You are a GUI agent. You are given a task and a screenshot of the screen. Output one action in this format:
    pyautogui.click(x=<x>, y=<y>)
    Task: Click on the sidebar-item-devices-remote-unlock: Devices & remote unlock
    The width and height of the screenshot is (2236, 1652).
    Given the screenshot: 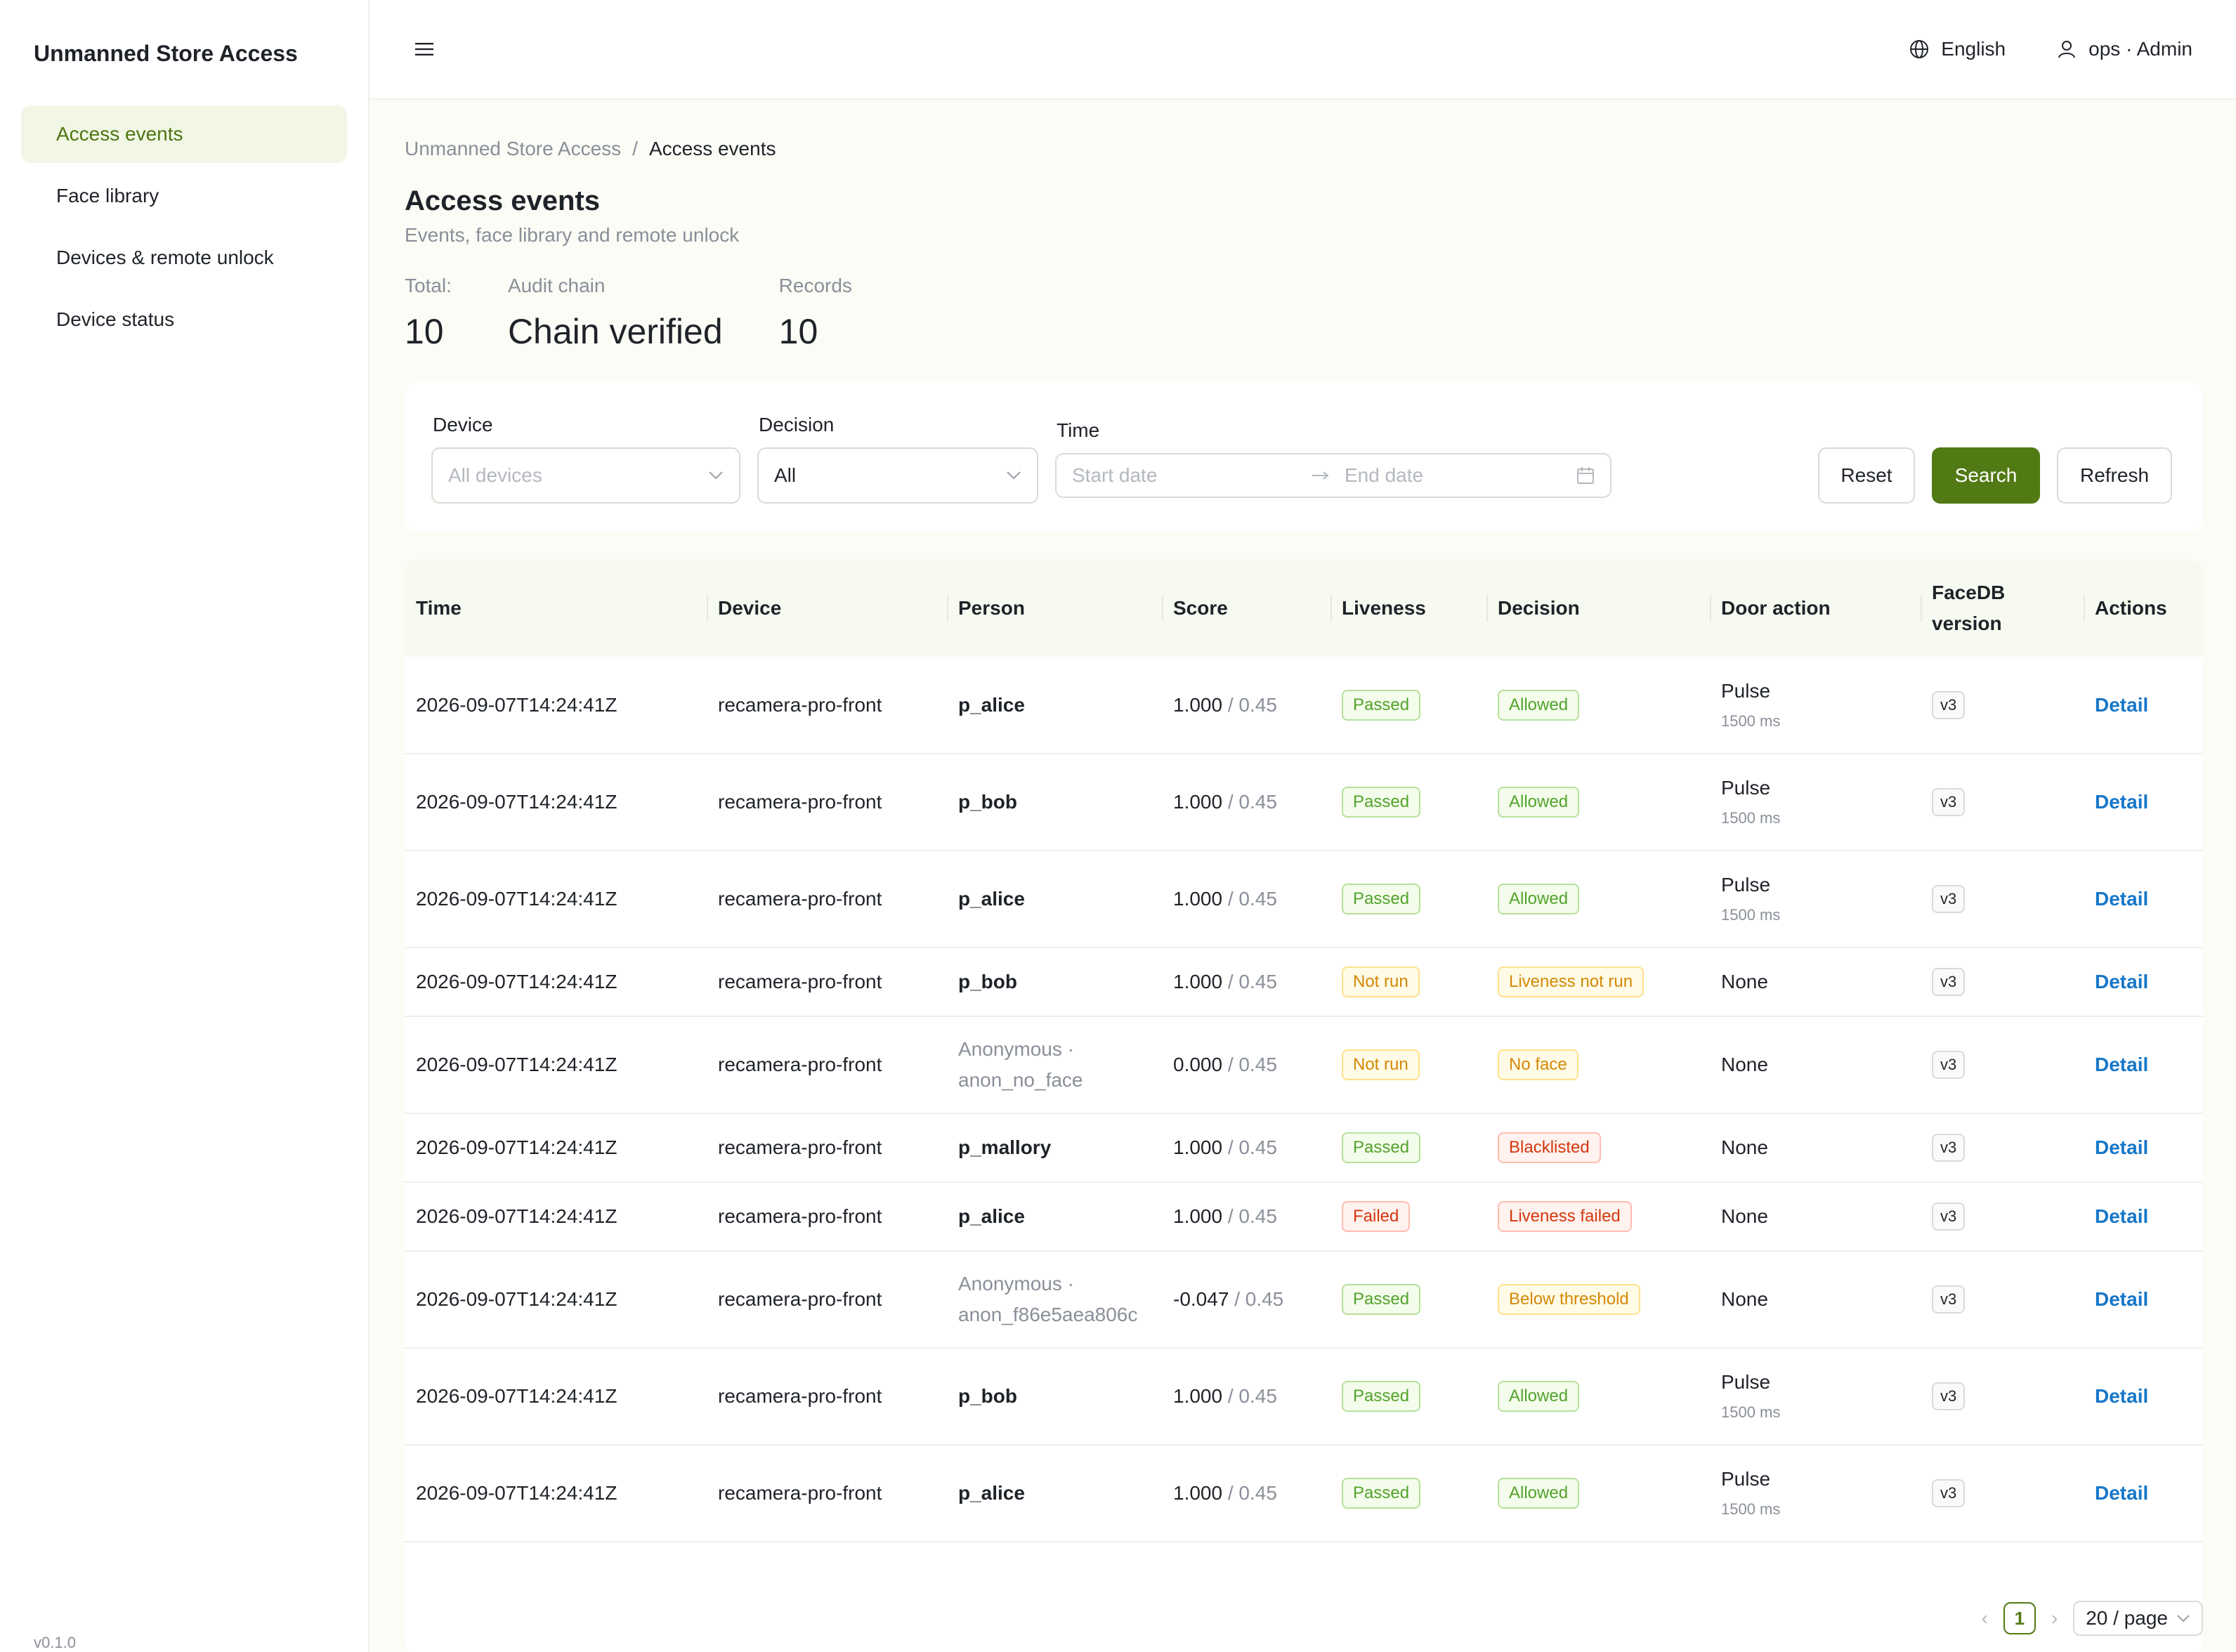 What is the action you would take?
    pyautogui.click(x=165, y=257)
    